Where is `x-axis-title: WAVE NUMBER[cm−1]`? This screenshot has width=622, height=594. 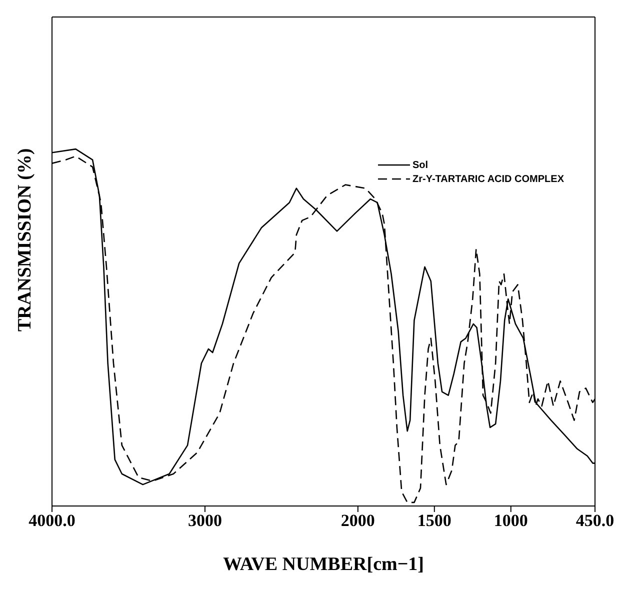
x-axis-title: WAVE NUMBER[cm−1] is located at coordinates (323, 564).